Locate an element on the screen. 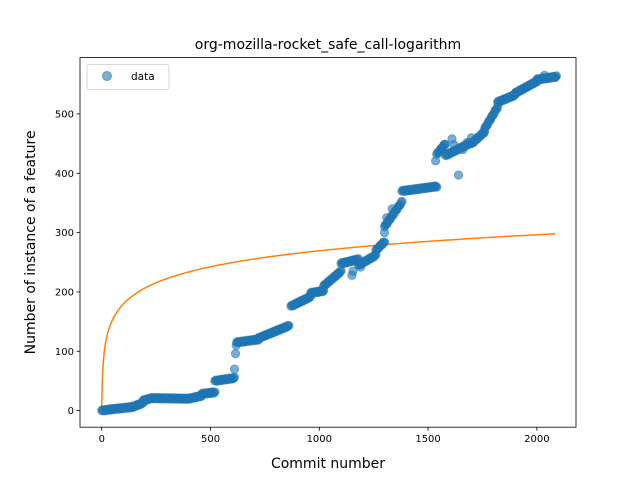  legend-marker-data is located at coordinates (107, 76).